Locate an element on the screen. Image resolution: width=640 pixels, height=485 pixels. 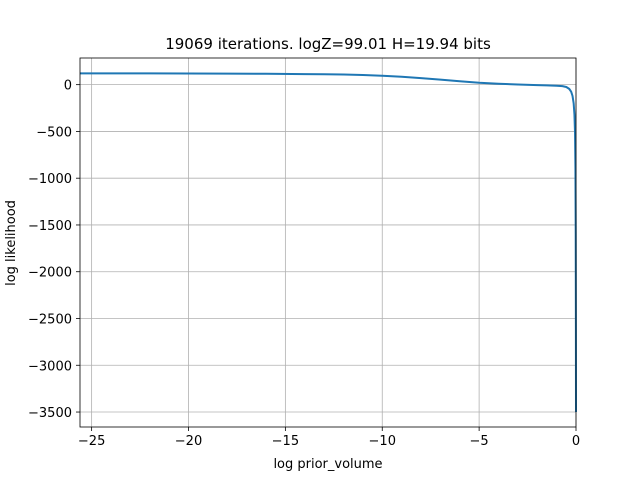
x-tick-label: −20 is located at coordinates (188, 441).